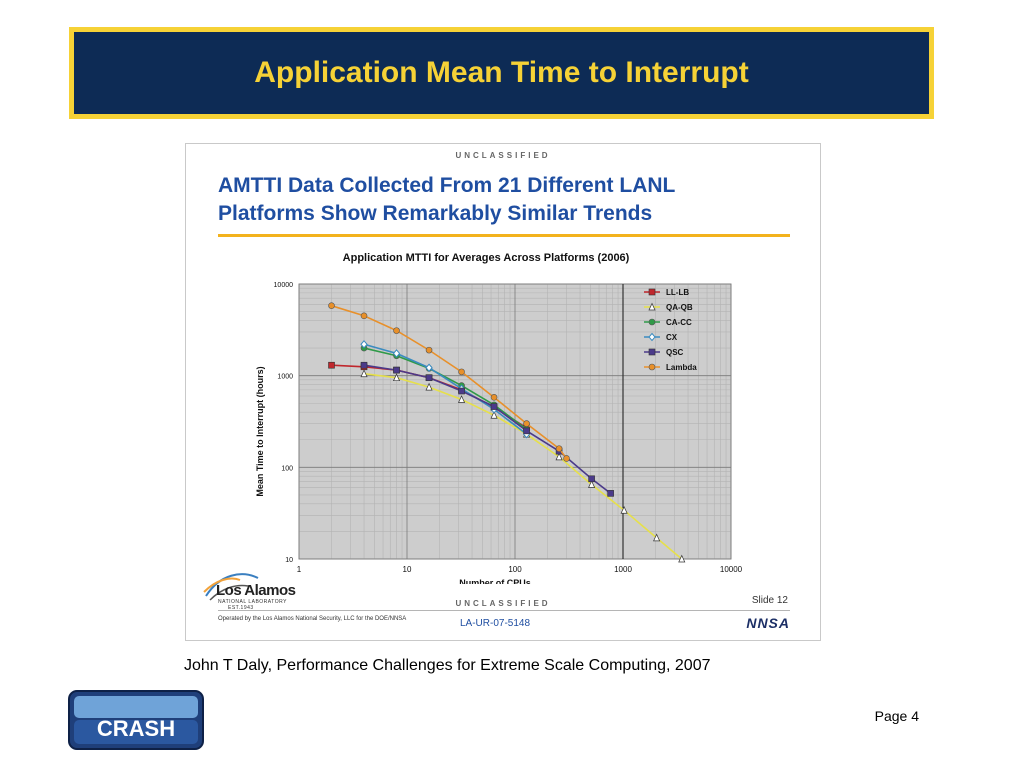  I want to click on slide-title: Application Mean Time to Interrupt, so click(501, 72).